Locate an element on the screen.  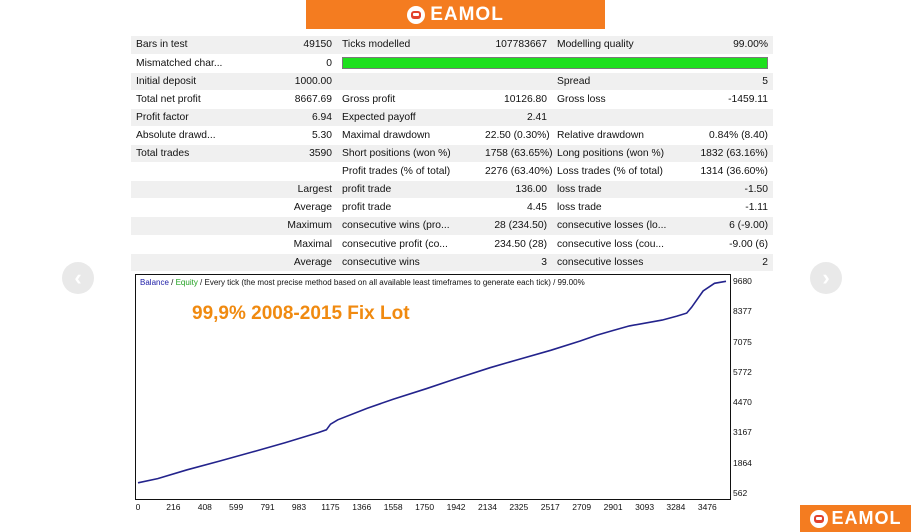
x-tick-label: 1175 is located at coordinates (330, 507).